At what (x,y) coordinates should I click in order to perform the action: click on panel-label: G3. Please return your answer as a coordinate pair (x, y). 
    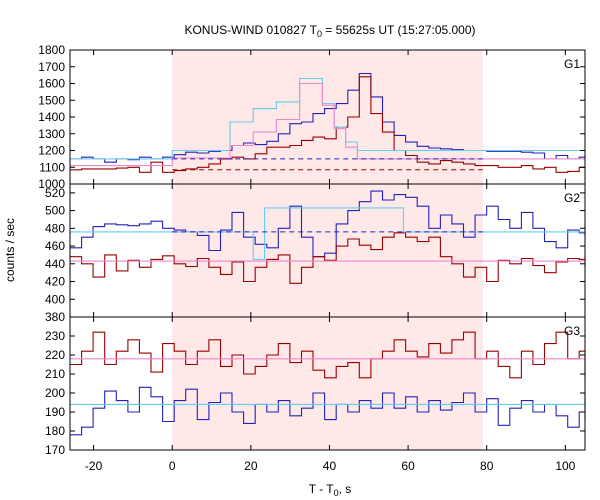
    Looking at the image, I should click on (572, 331).